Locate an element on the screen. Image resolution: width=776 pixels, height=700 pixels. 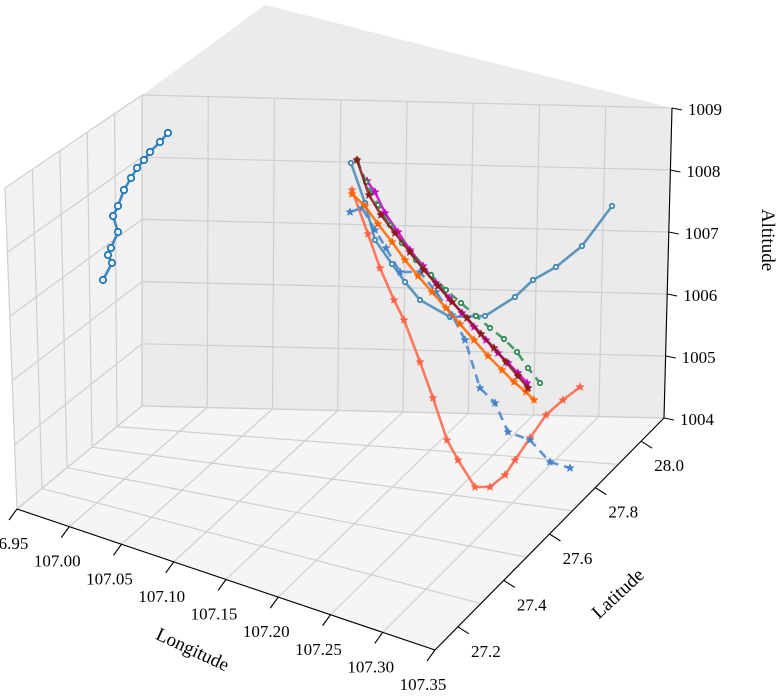
grid-line-longitude is located at coordinates (197, 476).